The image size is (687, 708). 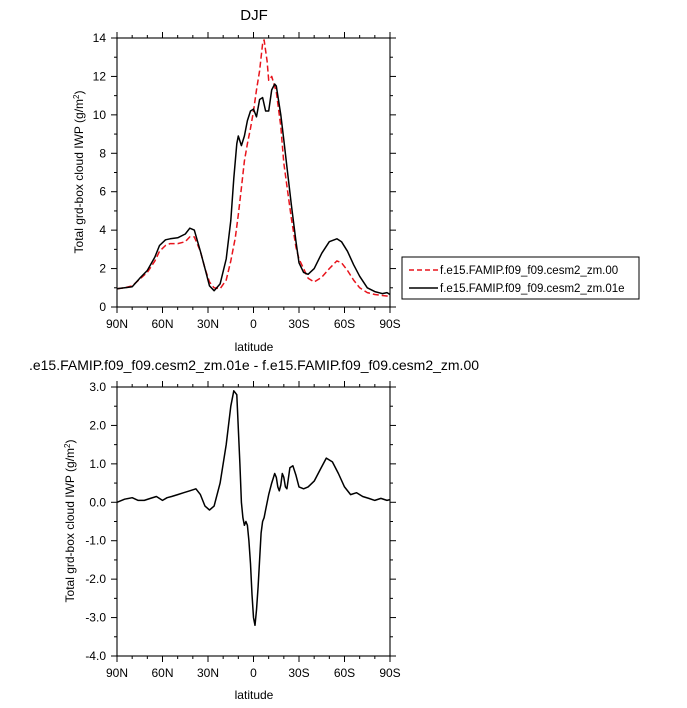 What do you see at coordinates (97, 502) in the screenshot?
I see `bottom-chart-ytick-label-3: 0.0` at bounding box center [97, 502].